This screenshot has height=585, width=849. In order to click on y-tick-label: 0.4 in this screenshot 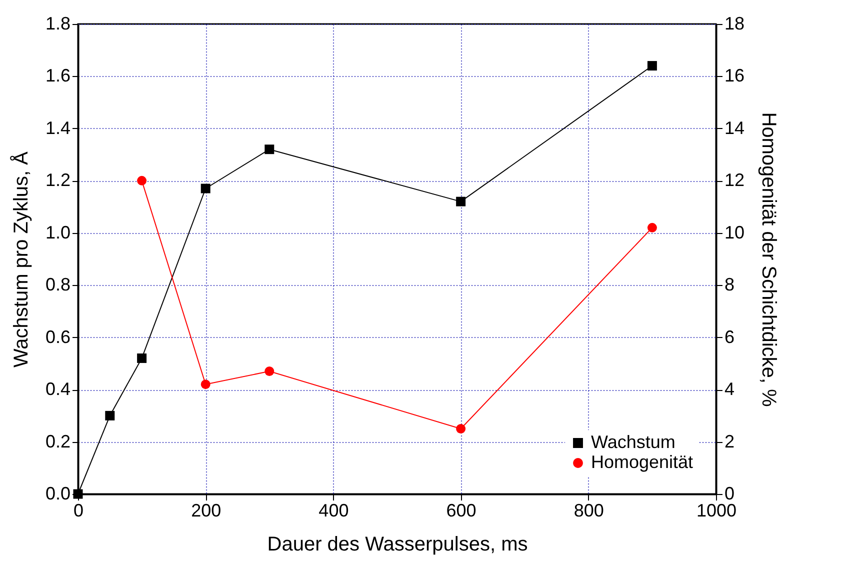, I will do `click(57, 389)`.